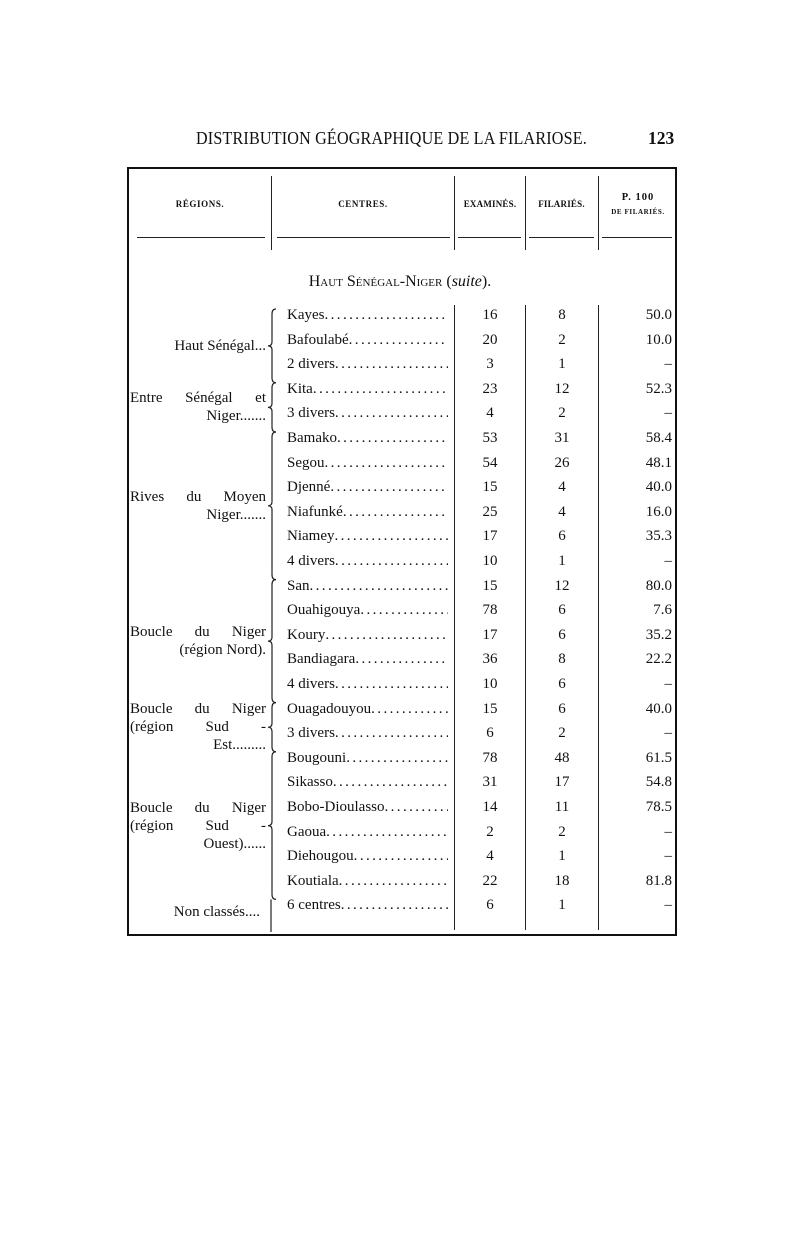 The height and width of the screenshot is (1245, 800). I want to click on section-title: Haut Sénégal-Niger (suite)., so click(400, 281).